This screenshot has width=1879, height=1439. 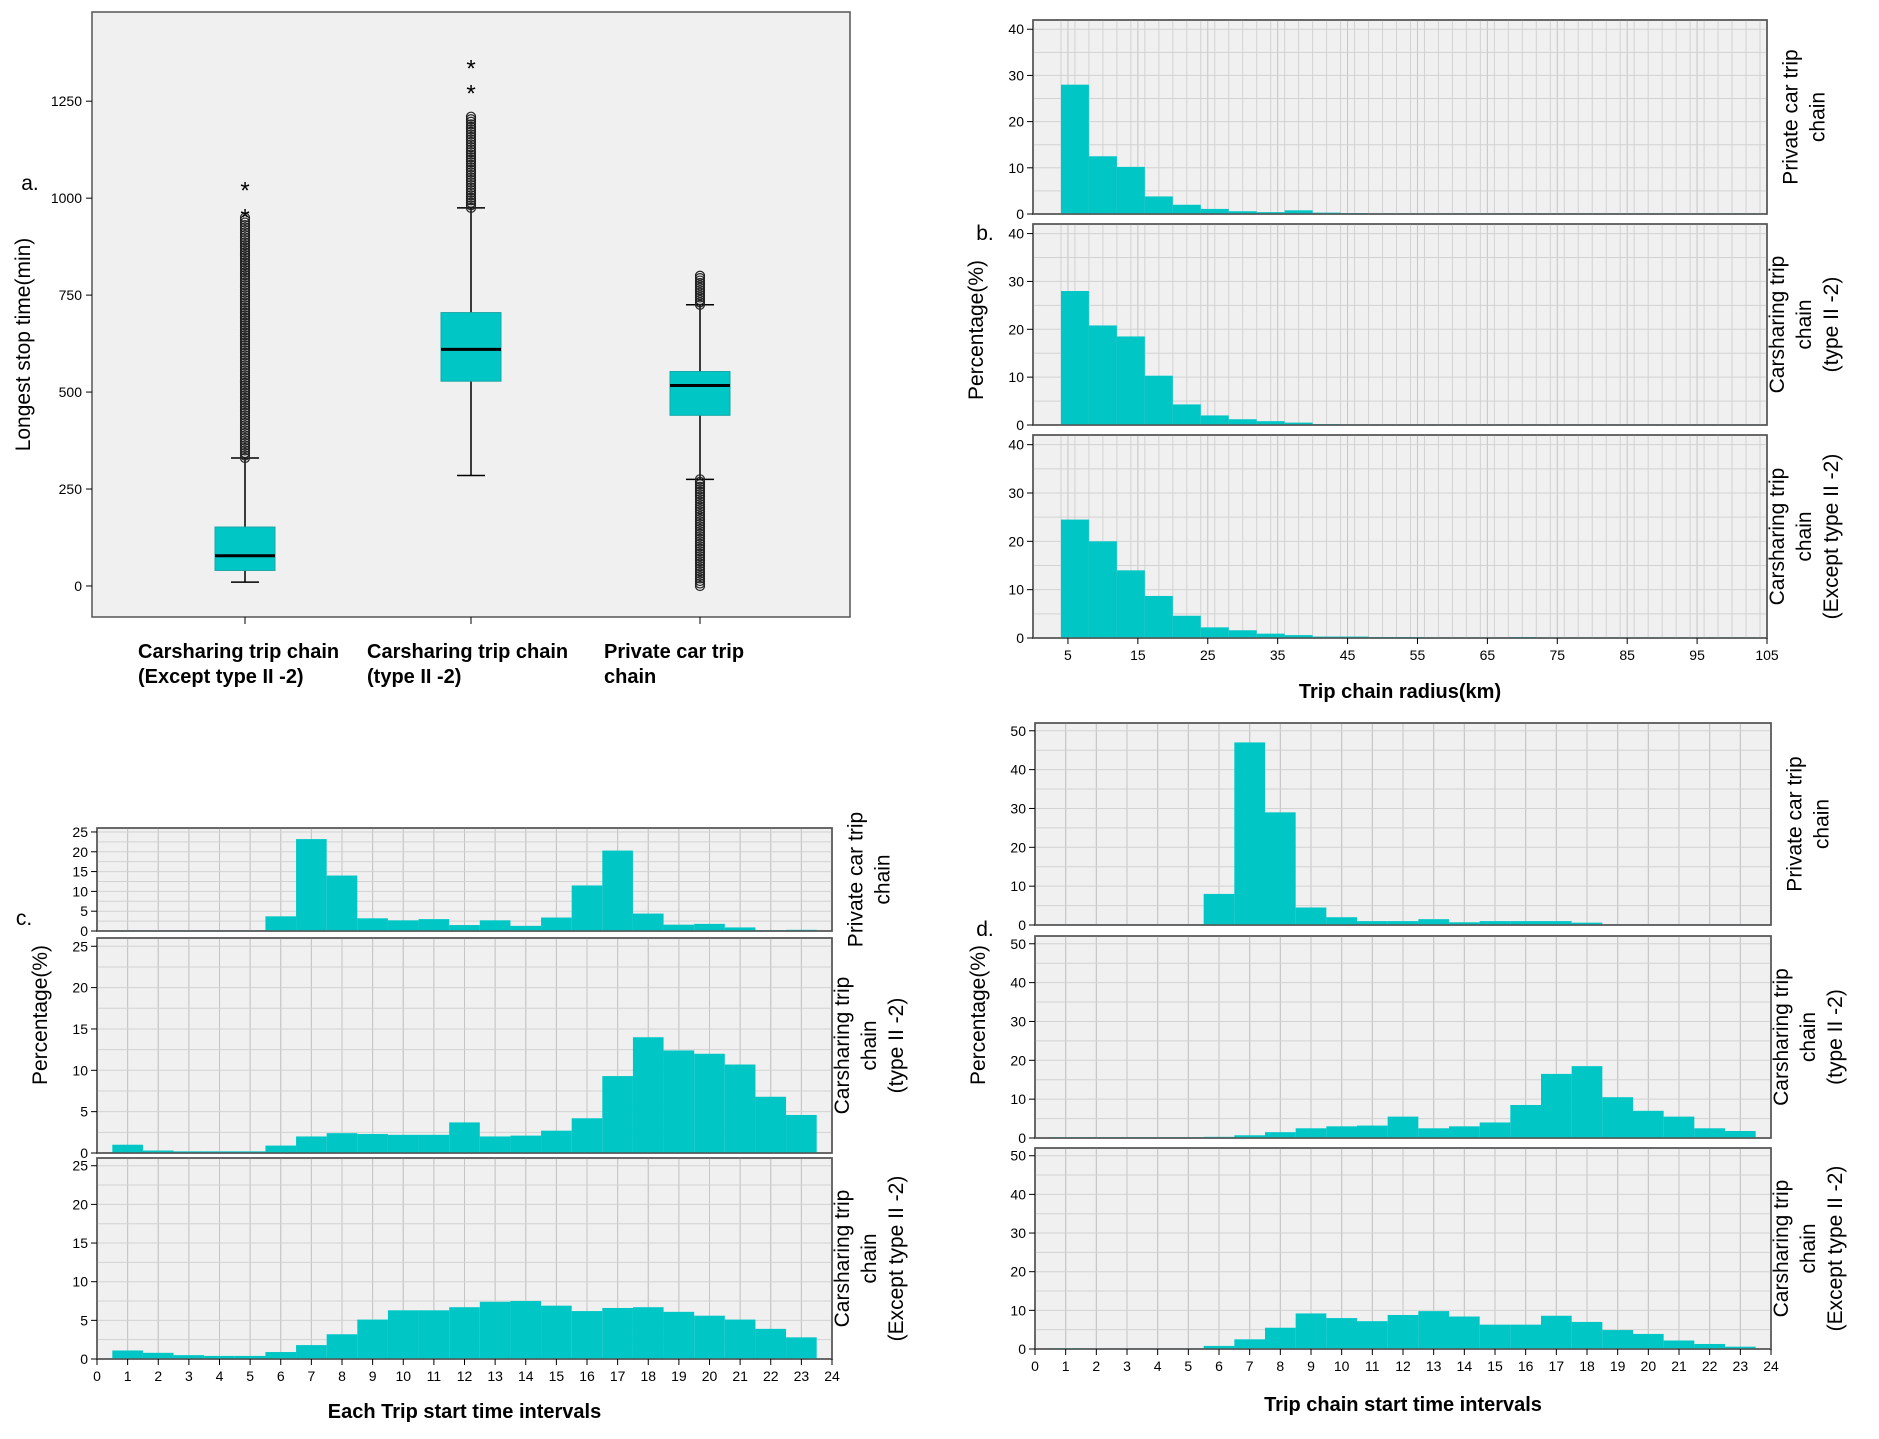 What do you see at coordinates (403, 1376) in the screenshot?
I see `x-tick-label: 10` at bounding box center [403, 1376].